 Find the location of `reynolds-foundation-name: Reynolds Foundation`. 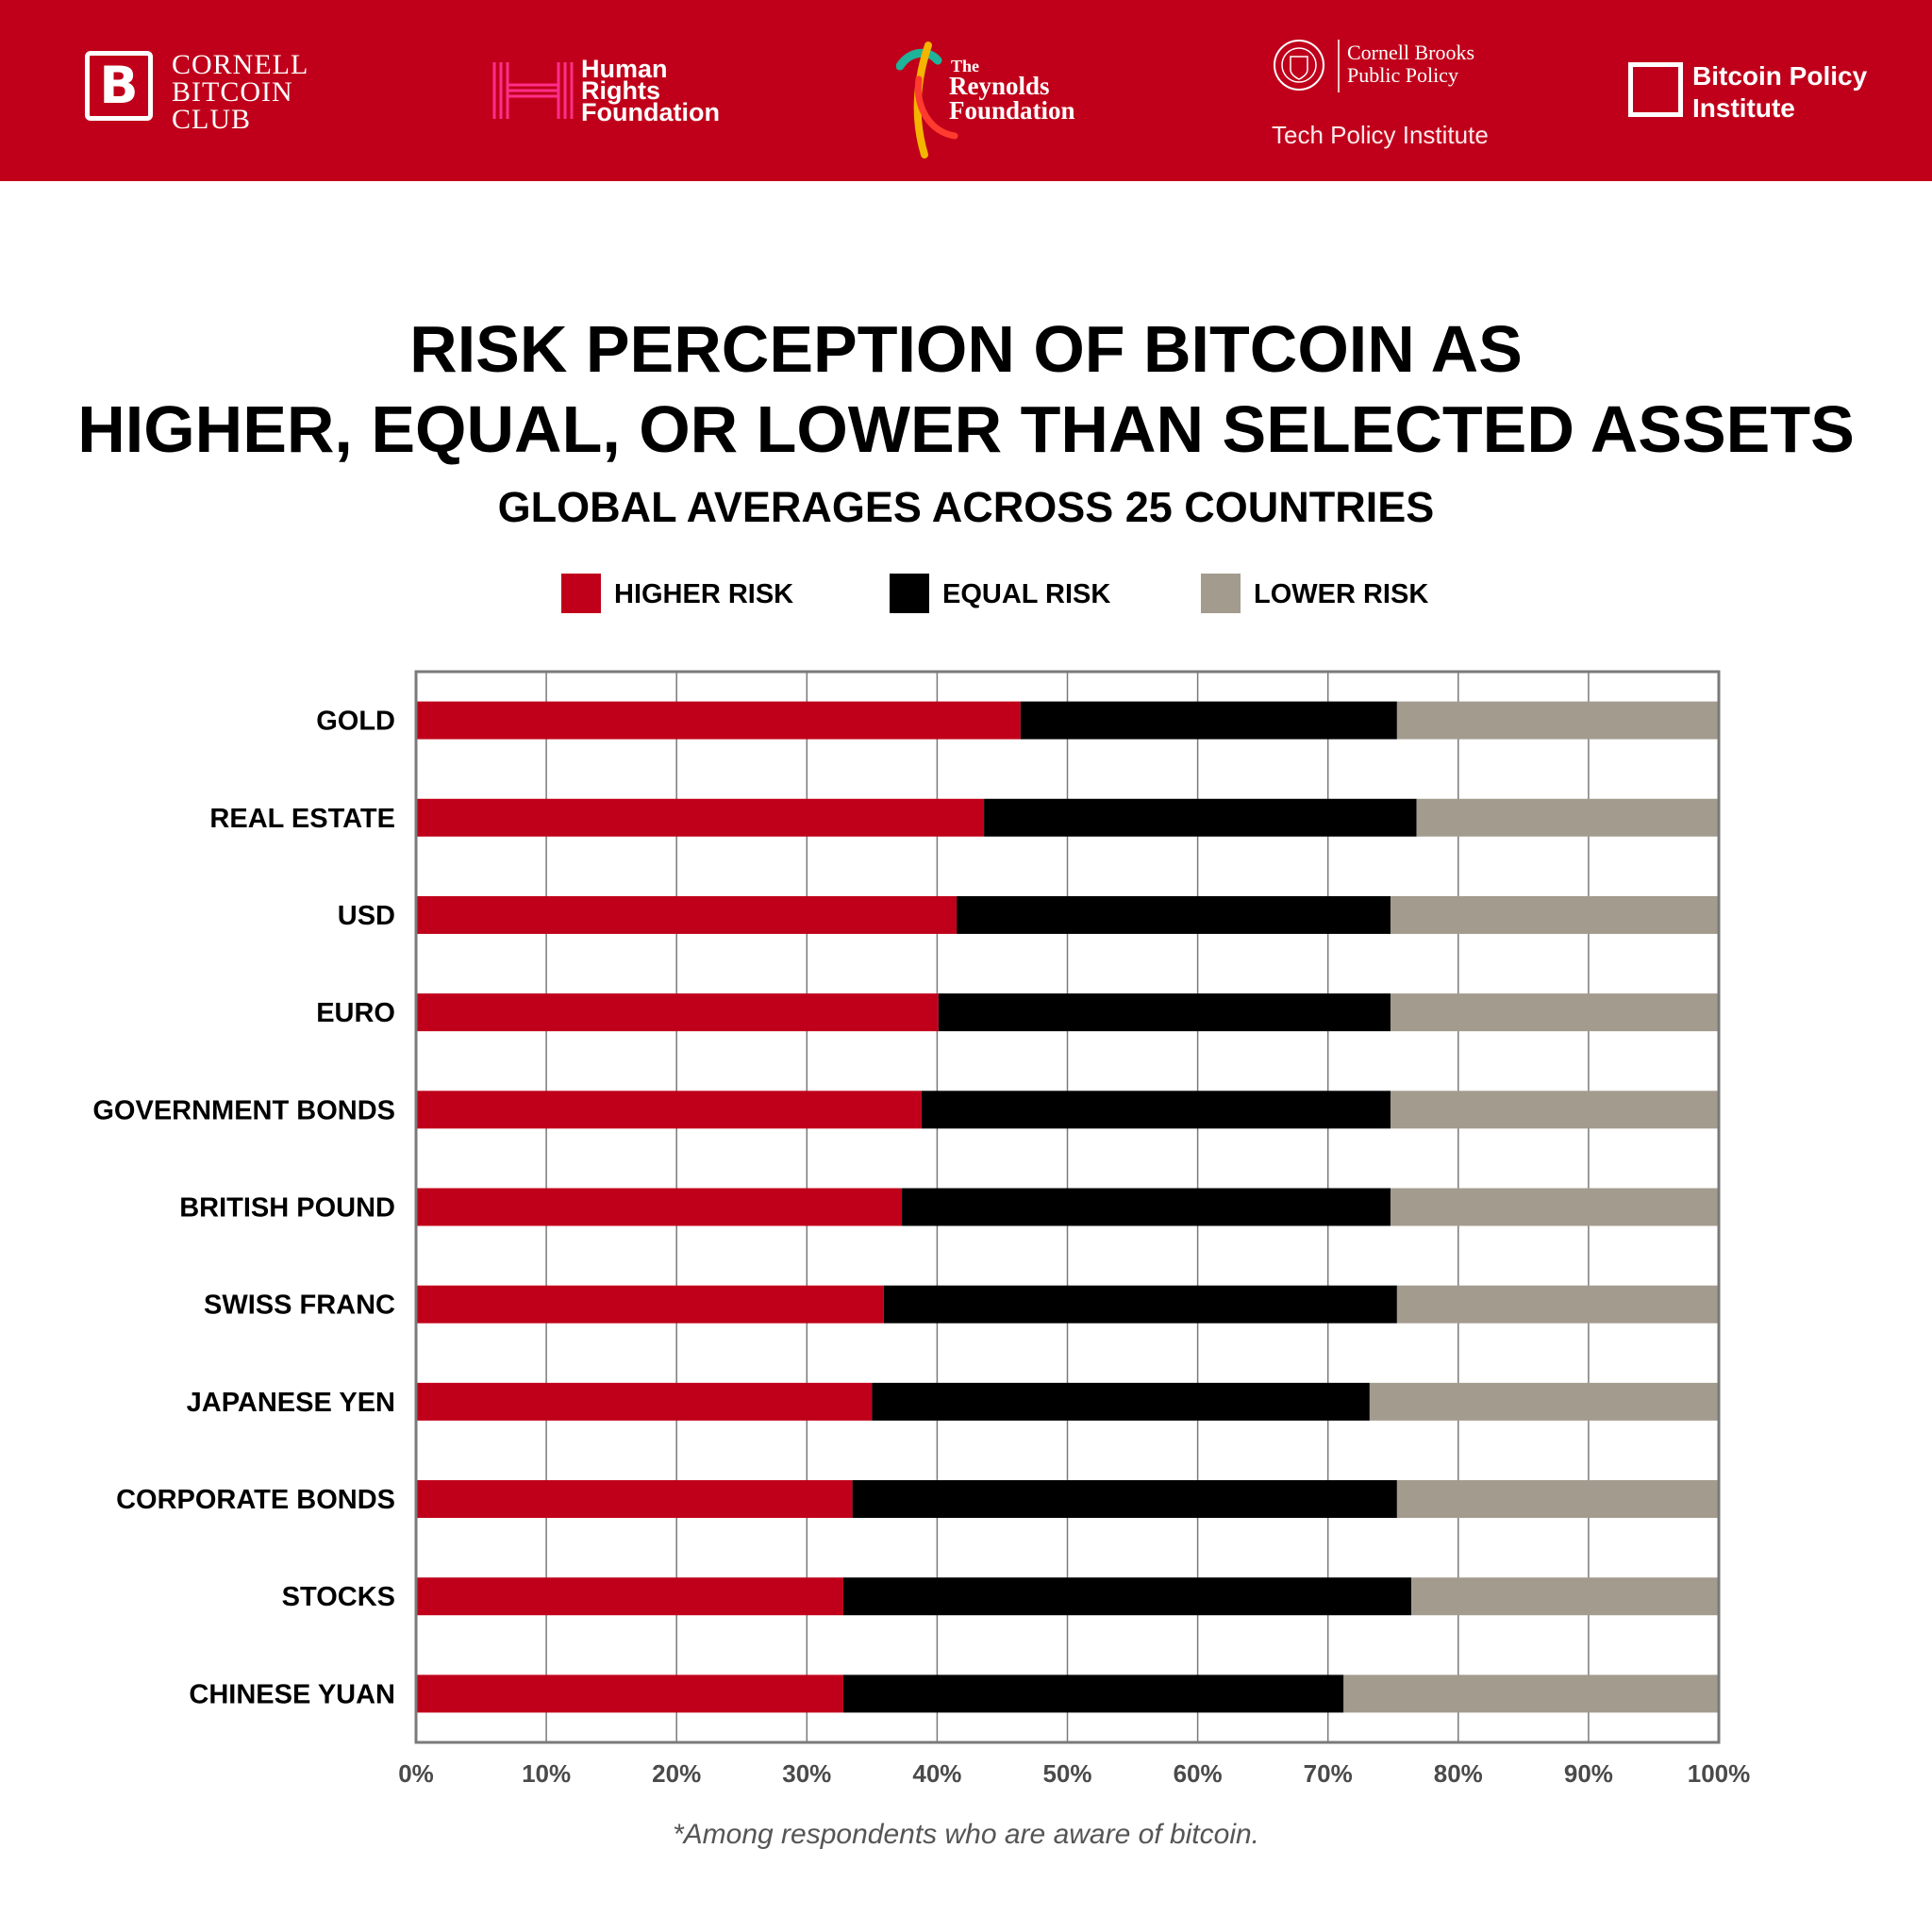

reynolds-foundation-name: Reynolds Foundation is located at coordinates (1012, 98).